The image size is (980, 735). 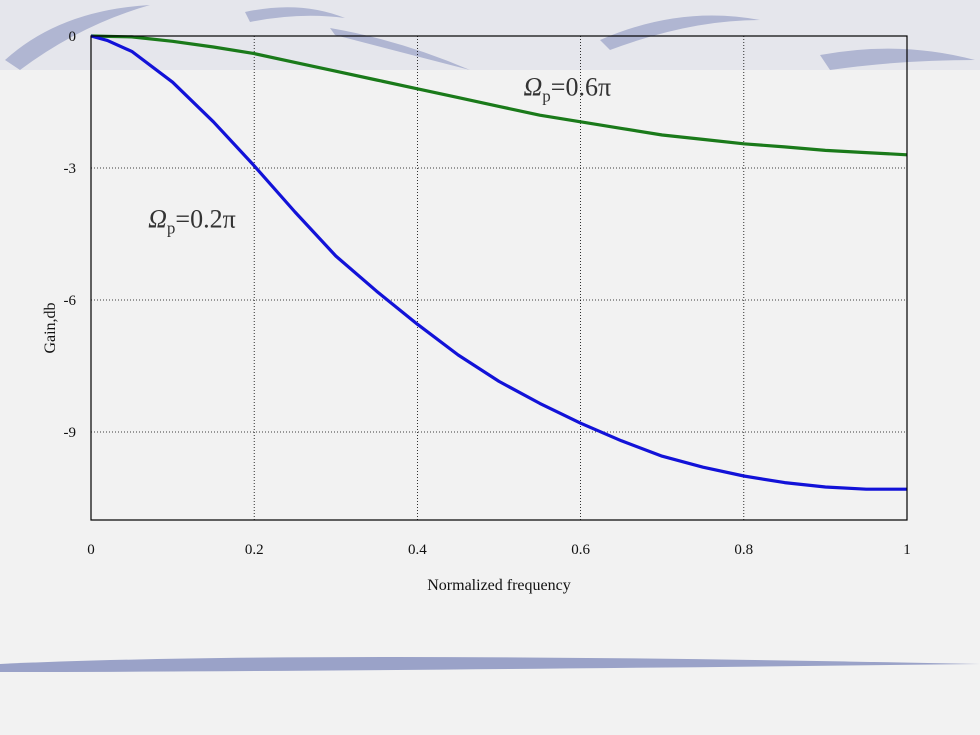 What do you see at coordinates (192, 220) in the screenshot?
I see `annotation-label-2: Ωp=0.2π` at bounding box center [192, 220].